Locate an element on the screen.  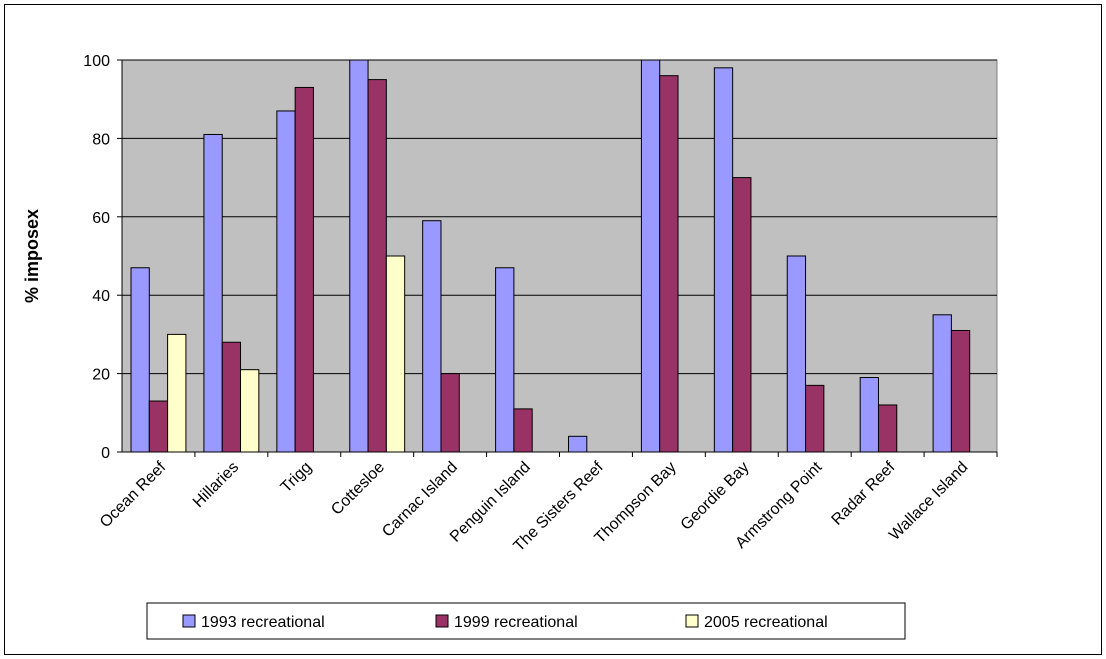
x-category-label: Carnac Island is located at coordinates (420, 500).